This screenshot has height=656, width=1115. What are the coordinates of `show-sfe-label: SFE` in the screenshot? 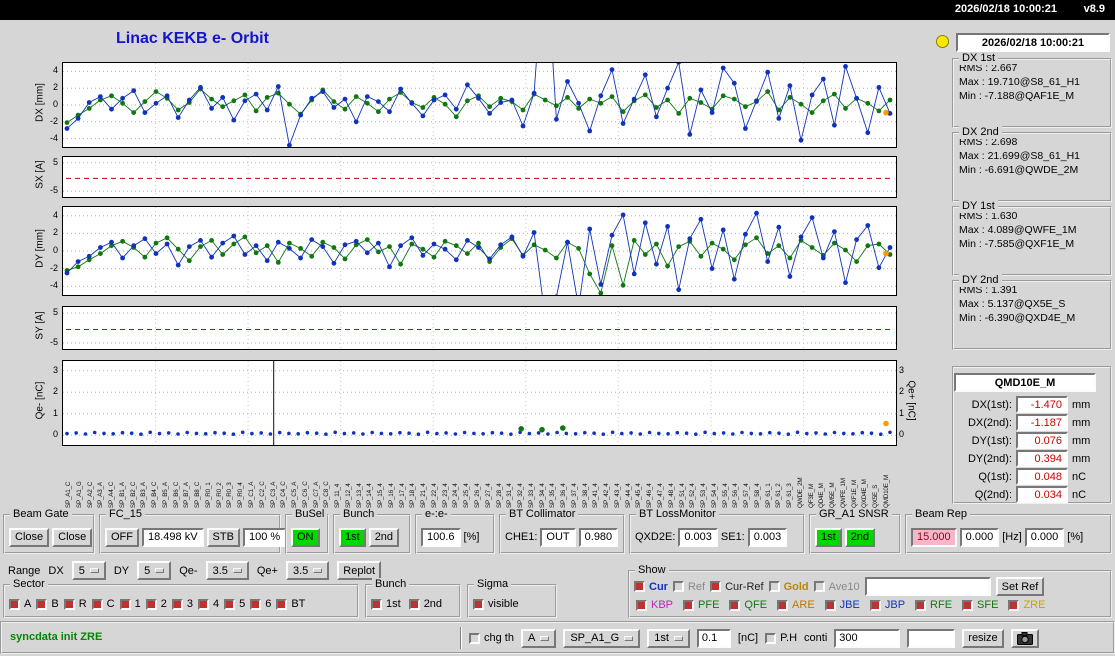 It's located at (988, 605).